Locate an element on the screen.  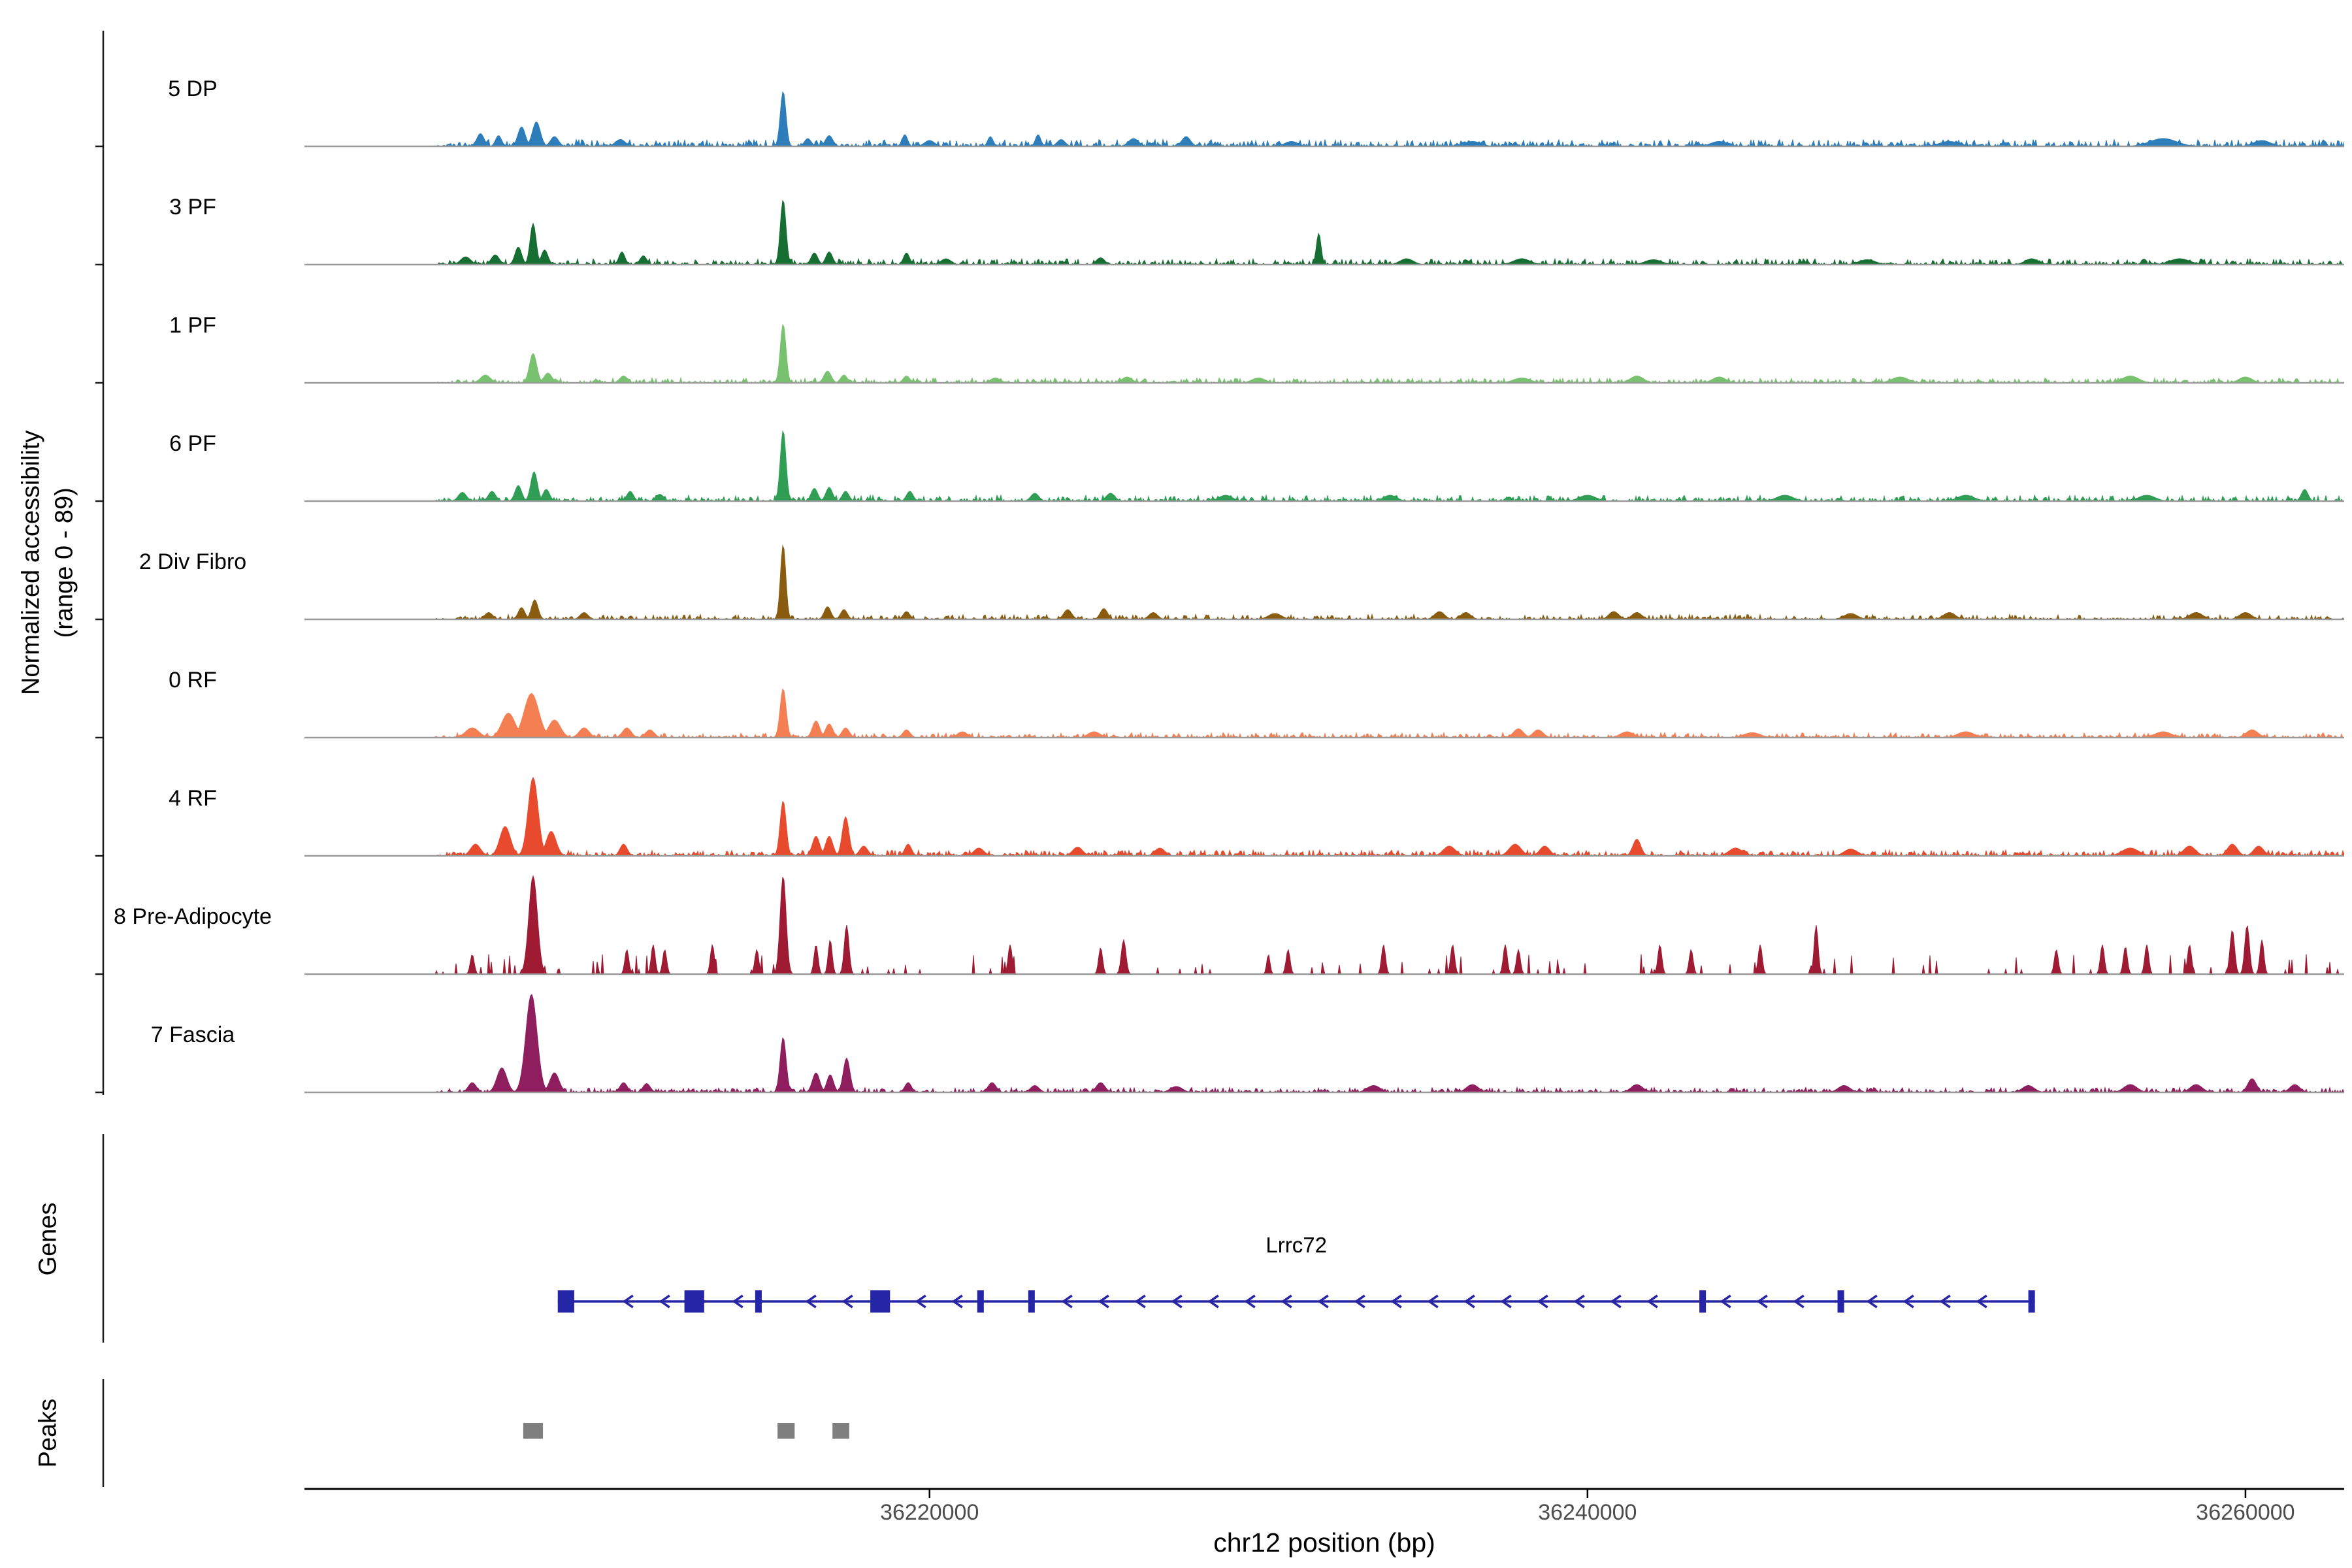
genes-section-label: Genes is located at coordinates (48, 1238).